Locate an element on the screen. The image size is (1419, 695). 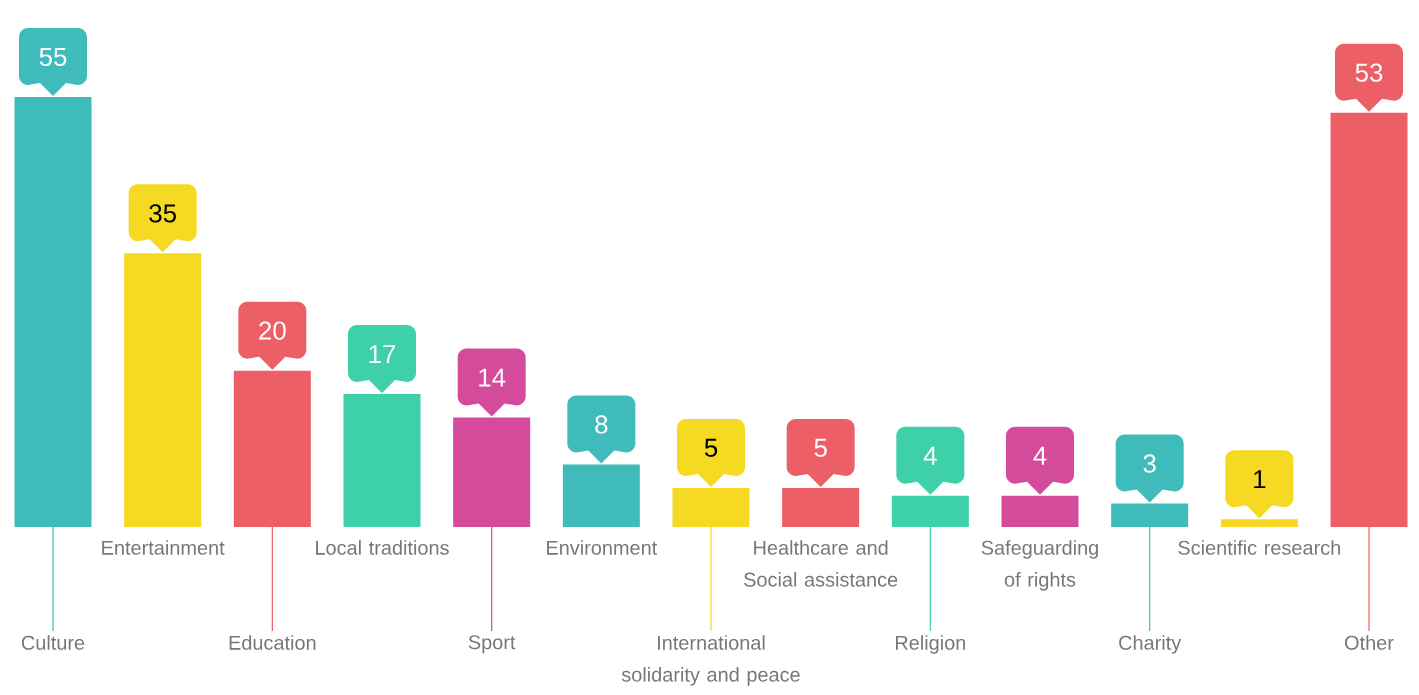
data-label: 53 is located at coordinates (1369, 72).